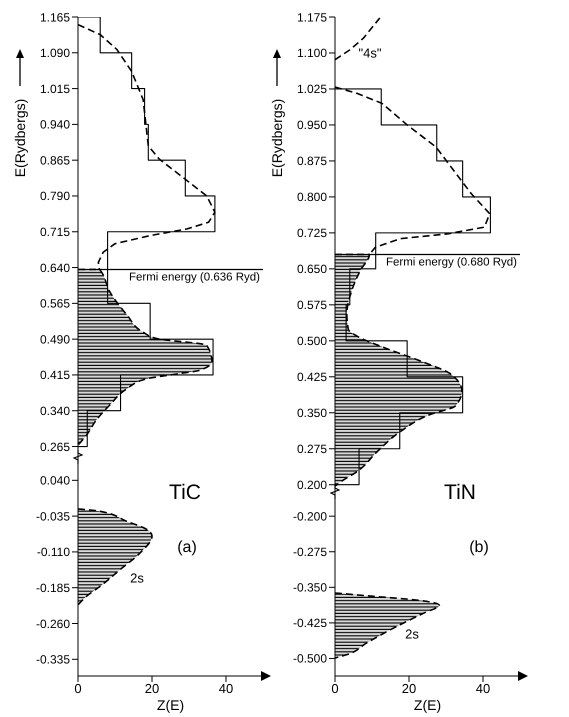 This screenshot has width=569, height=717. What do you see at coordinates (53, 552) in the screenshot?
I see `y-tick-label: -0.110` at bounding box center [53, 552].